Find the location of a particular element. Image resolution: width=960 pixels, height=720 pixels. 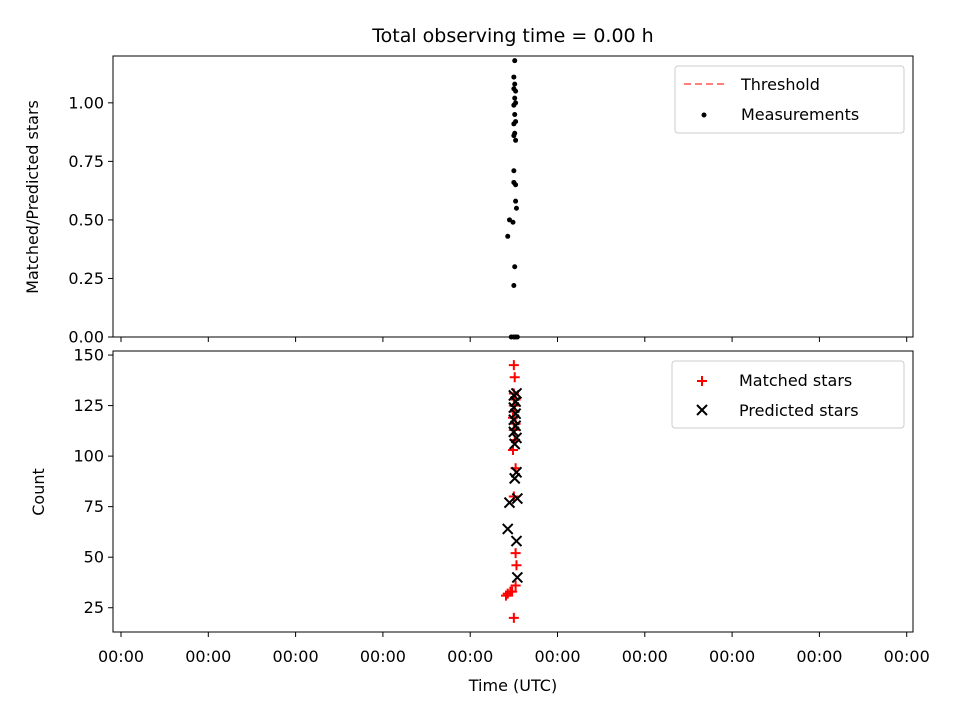

chart-title: Total observing time = 0.00 h is located at coordinates (512, 36).